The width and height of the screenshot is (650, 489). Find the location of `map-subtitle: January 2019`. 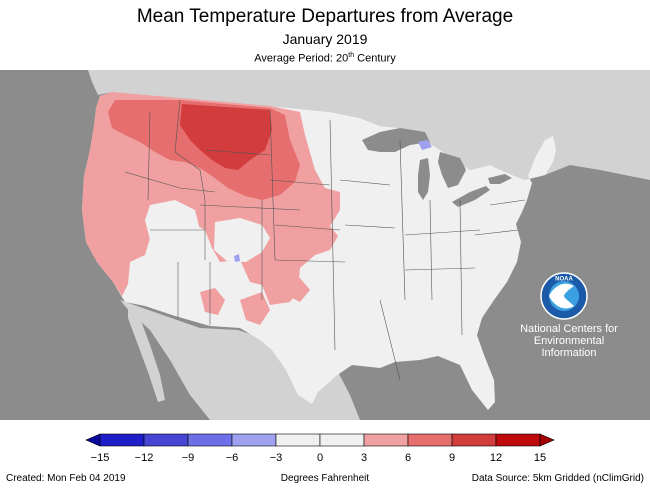

map-subtitle: January 2019 is located at coordinates (325, 39).